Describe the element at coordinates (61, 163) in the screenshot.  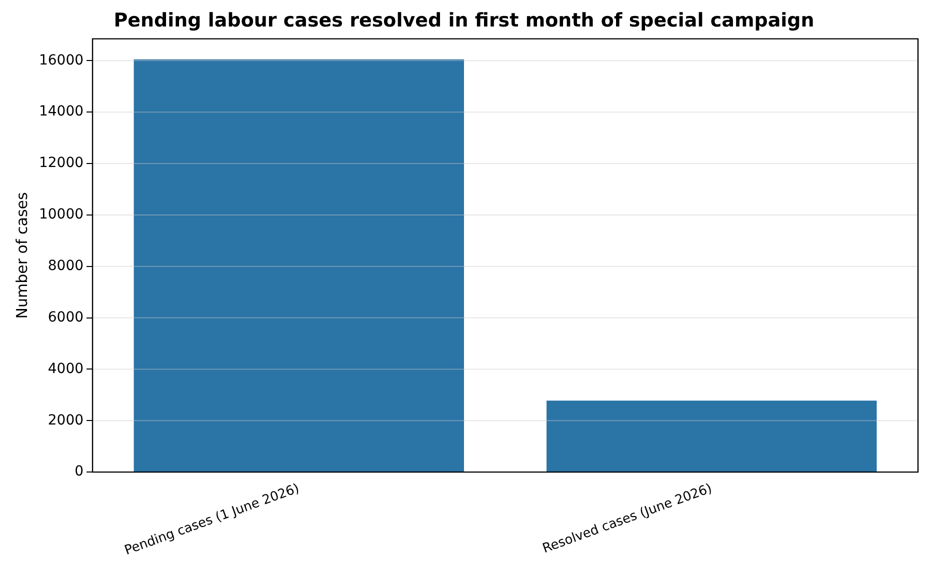
I see `y-tick-label: 12000` at that location.